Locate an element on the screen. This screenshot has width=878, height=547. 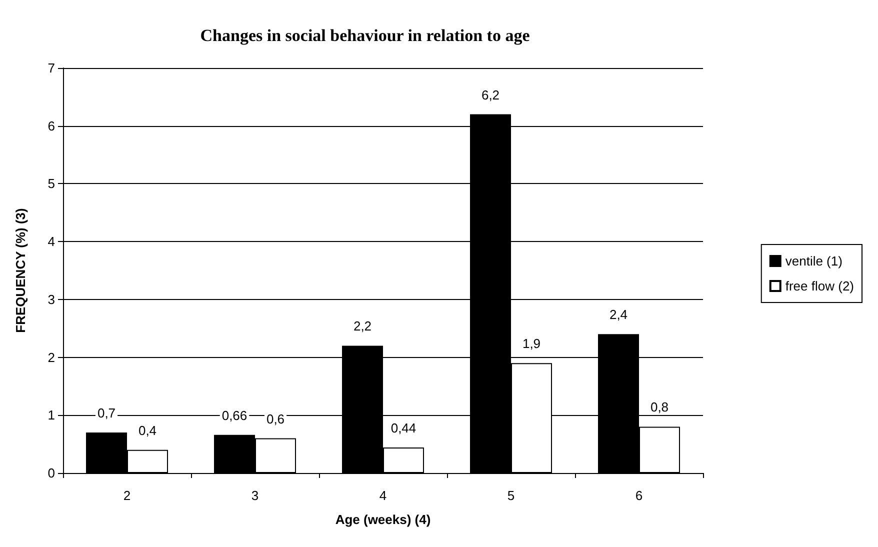
x-axis-title: Age (weeks) (4) is located at coordinates (383, 519).